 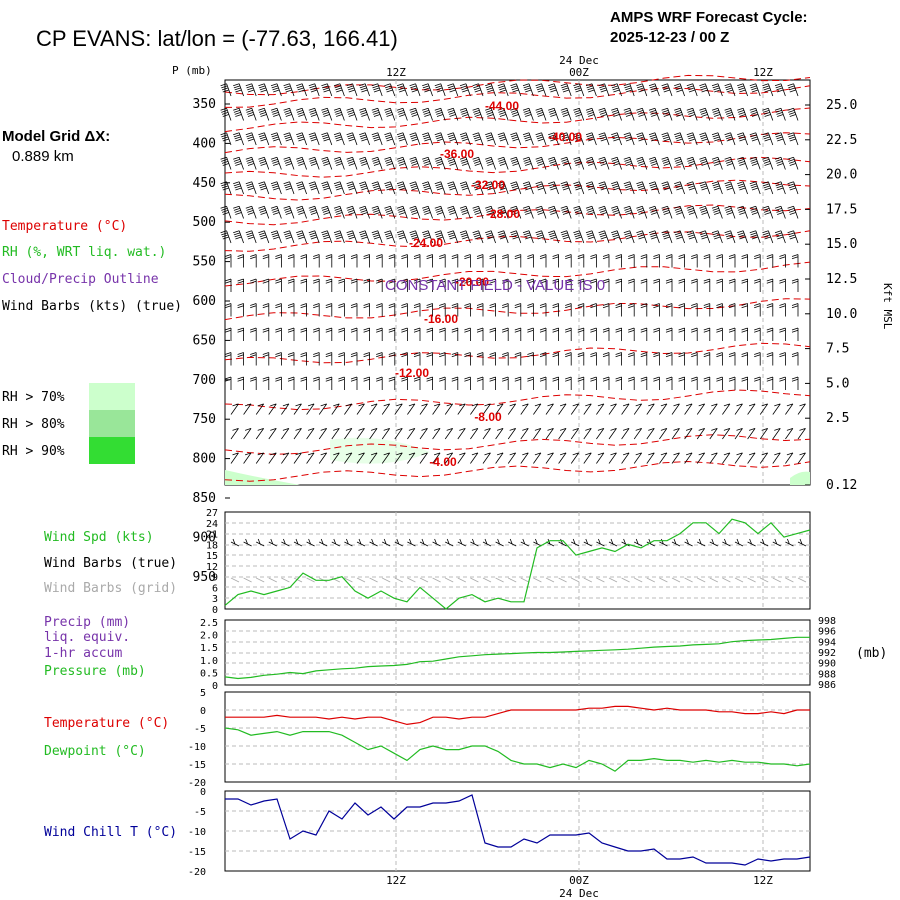 What do you see at coordinates (386, 542) in the screenshot?
I see `surface-wind-barb` at bounding box center [386, 542].